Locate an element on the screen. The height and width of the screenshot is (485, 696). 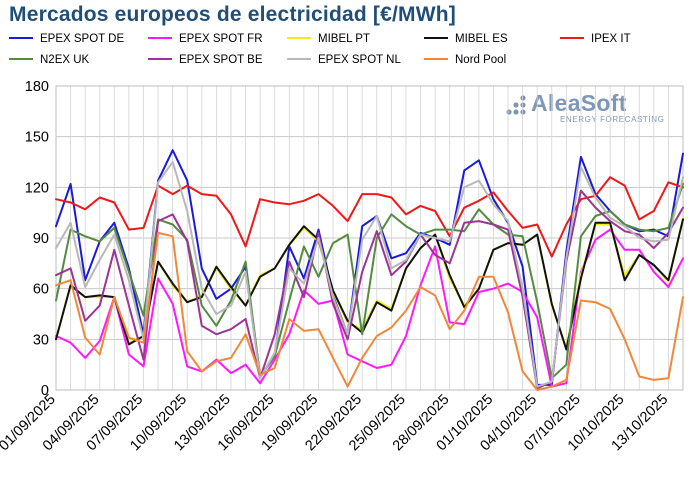
legend-item: N2EX UK is located at coordinates (49, 60).